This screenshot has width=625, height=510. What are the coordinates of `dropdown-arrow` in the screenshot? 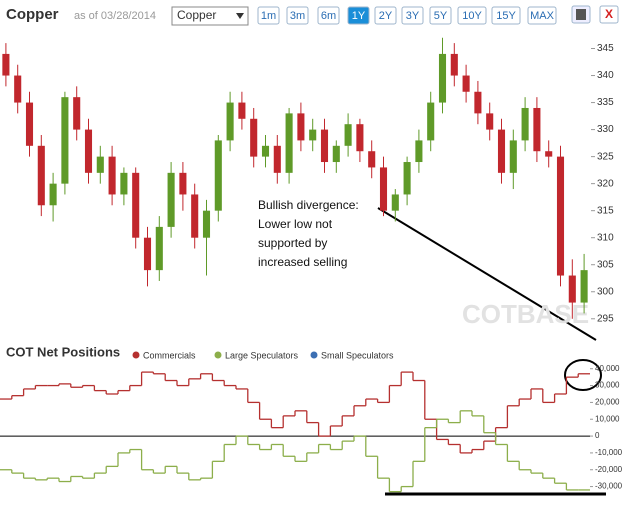 It's located at (240, 16).